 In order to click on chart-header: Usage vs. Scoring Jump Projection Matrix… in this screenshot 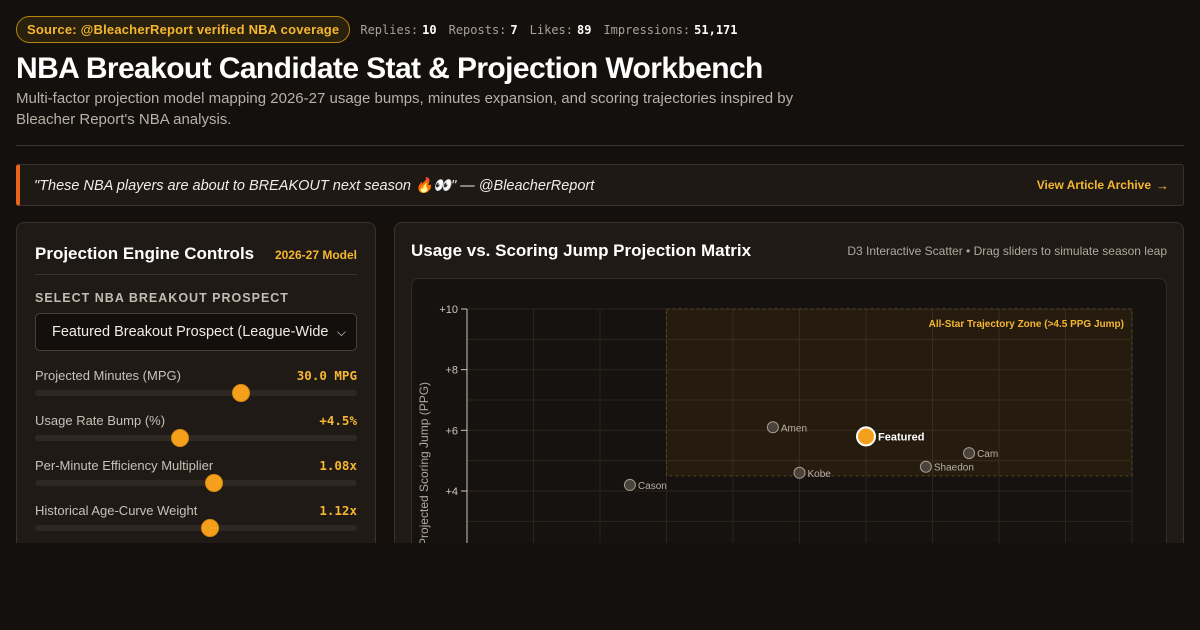, I will do `click(789, 251)`.